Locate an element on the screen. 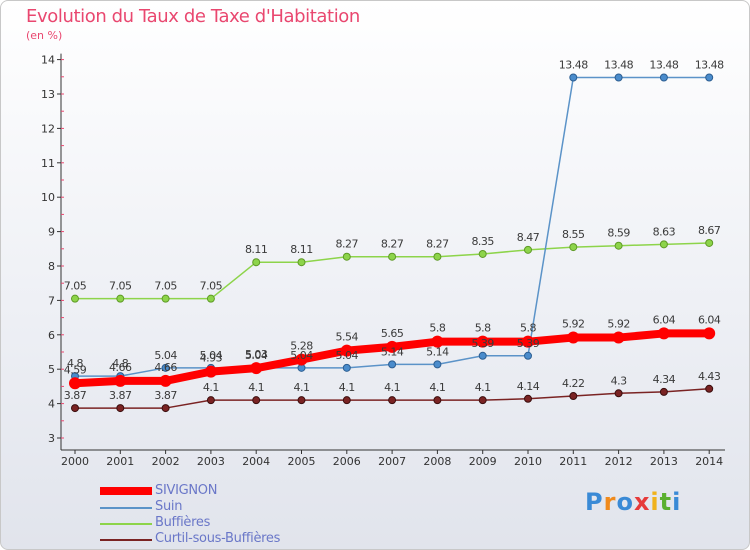 Image resolution: width=750 pixels, height=550 pixels. x-tick-label: 2004 is located at coordinates (256, 461).